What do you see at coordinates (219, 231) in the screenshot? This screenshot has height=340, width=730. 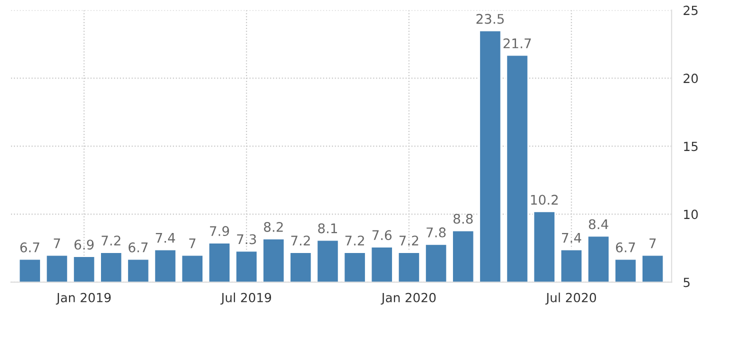 I see `data-label: 7.9` at bounding box center [219, 231].